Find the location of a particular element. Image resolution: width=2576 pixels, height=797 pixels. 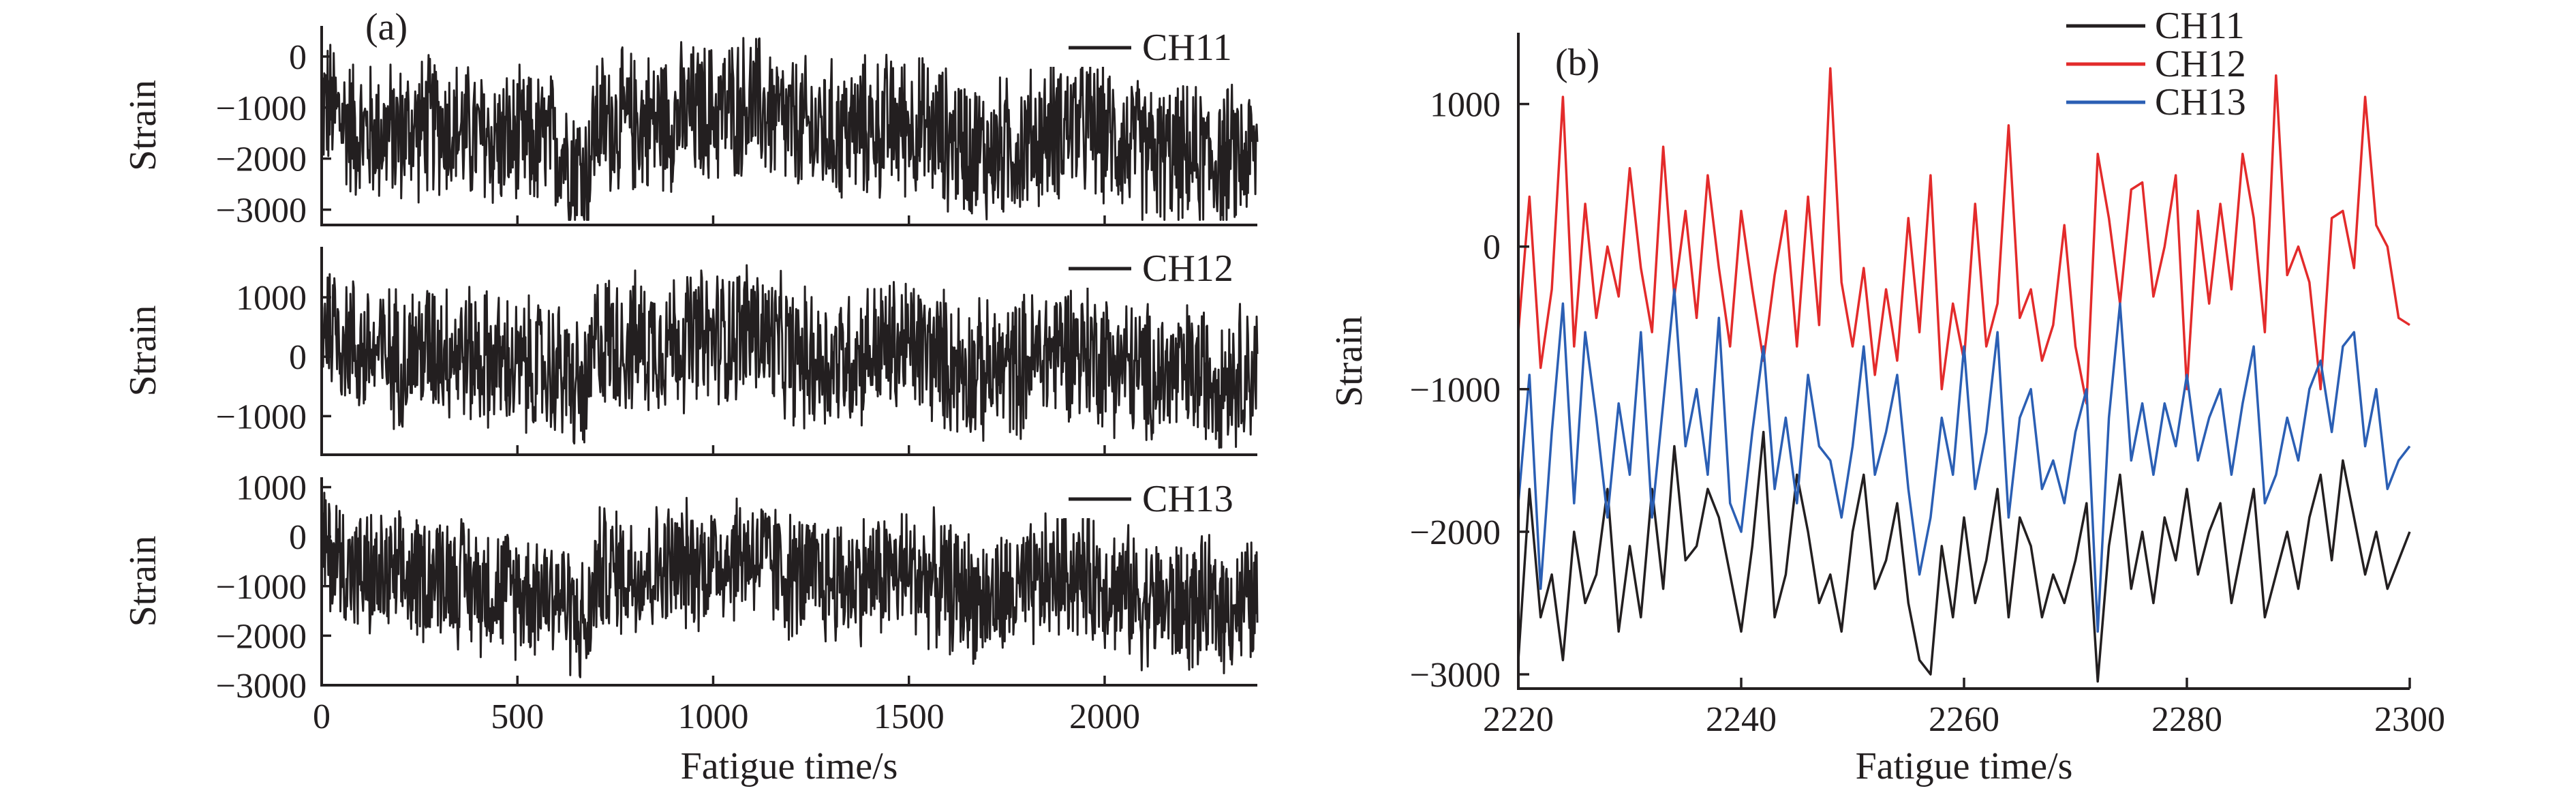

x-tick-label: 1000 is located at coordinates (713, 716).